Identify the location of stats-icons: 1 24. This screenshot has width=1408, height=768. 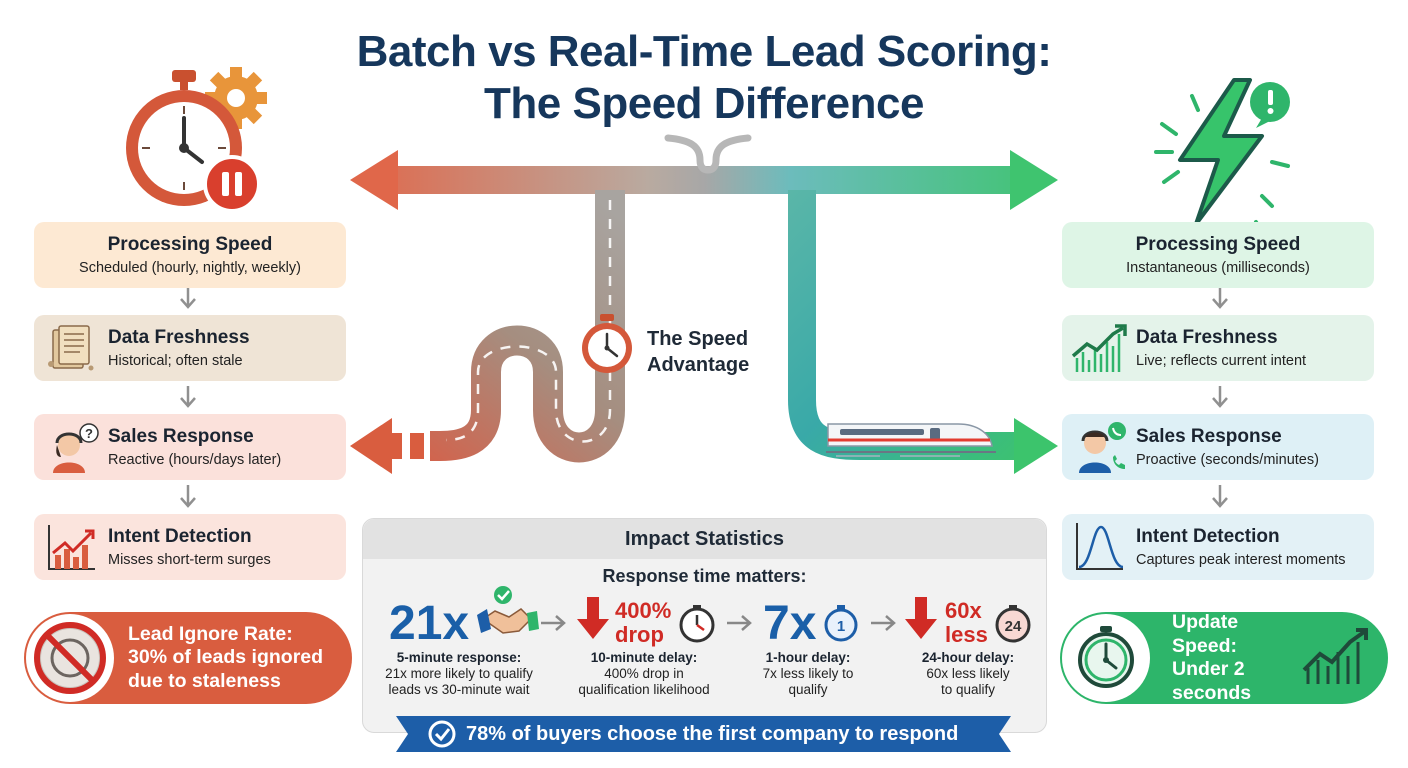
(754, 614).